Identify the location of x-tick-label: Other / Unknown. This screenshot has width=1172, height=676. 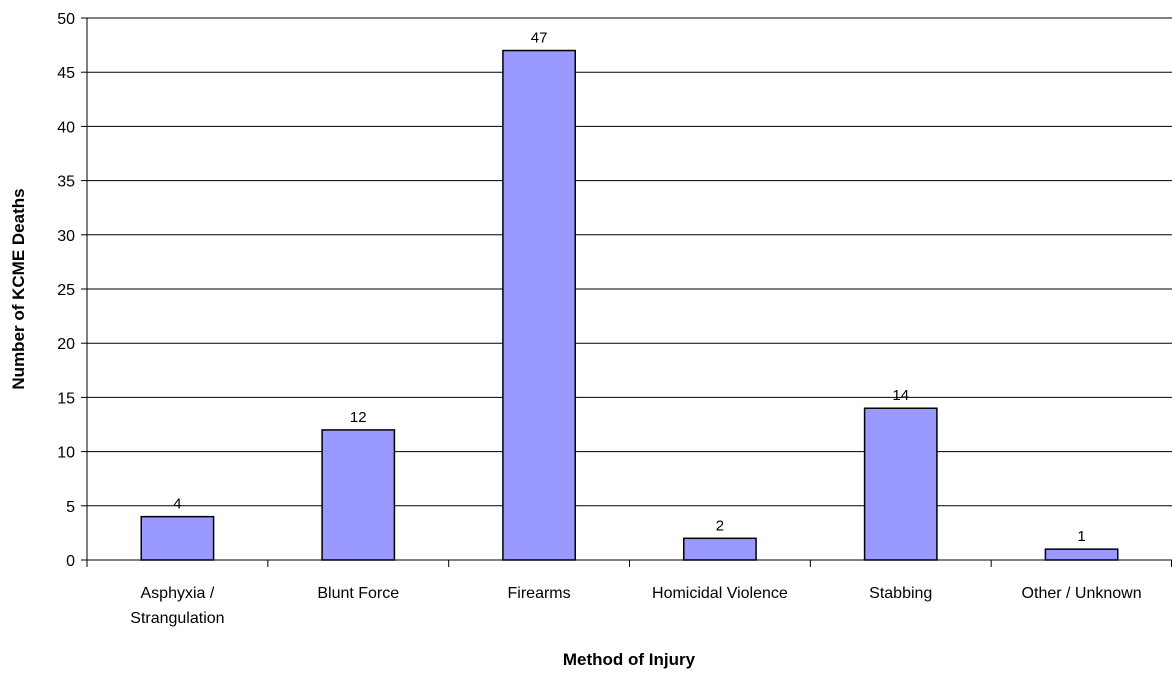
(1082, 593).